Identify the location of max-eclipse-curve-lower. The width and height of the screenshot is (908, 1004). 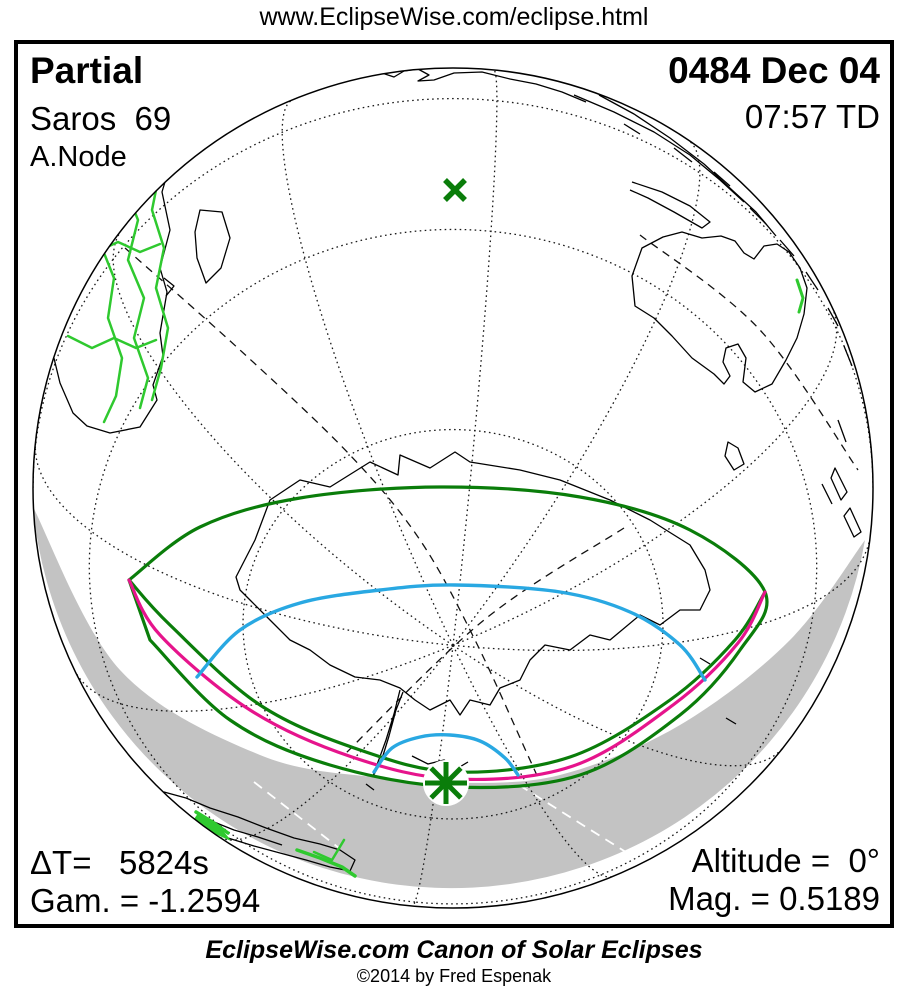
(446, 755).